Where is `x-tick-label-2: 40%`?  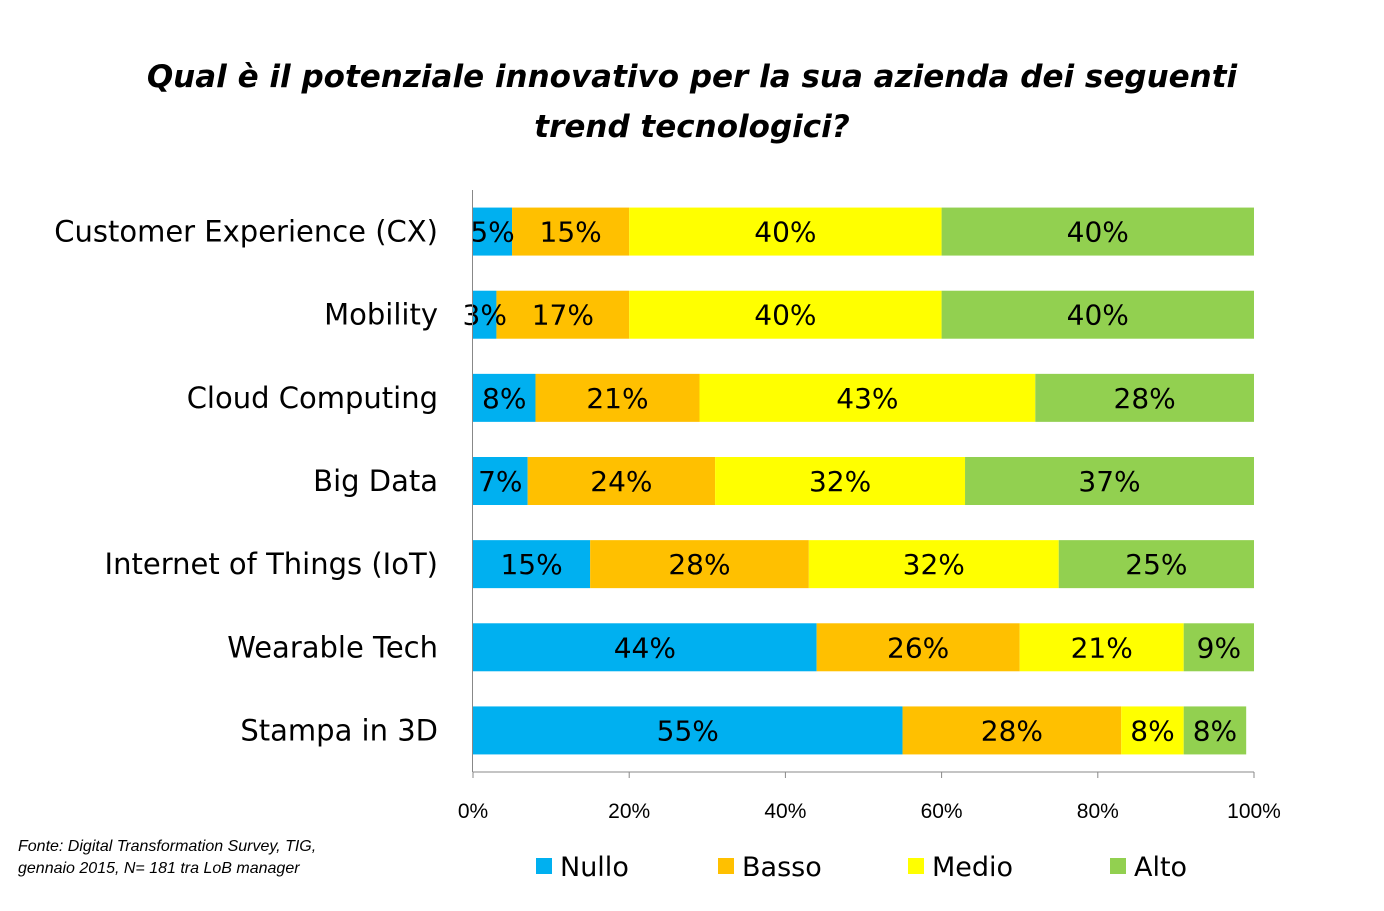 x-tick-label-2: 40% is located at coordinates (785, 811).